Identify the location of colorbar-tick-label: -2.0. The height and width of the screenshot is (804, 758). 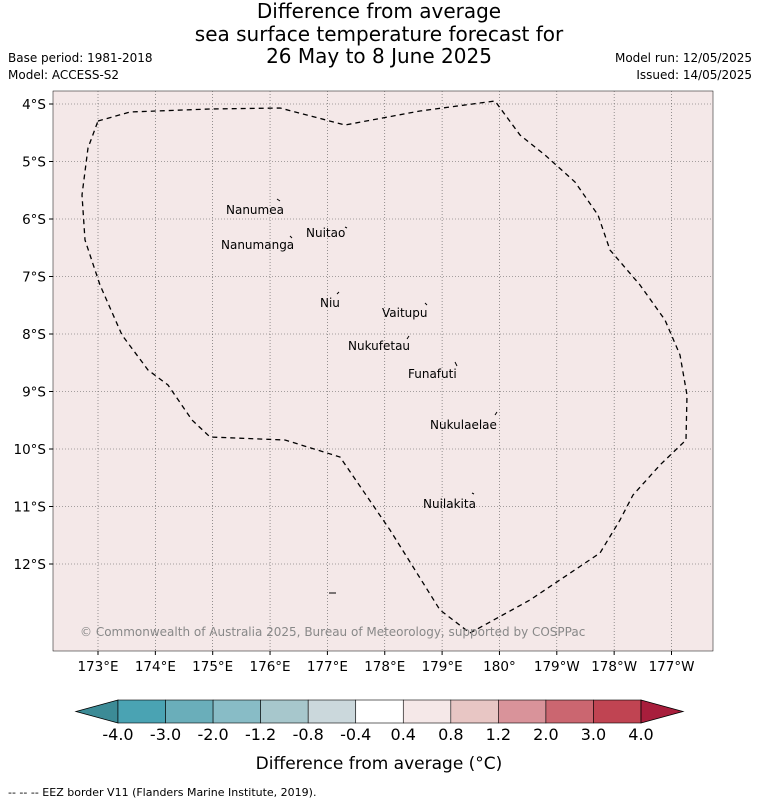
(212, 734).